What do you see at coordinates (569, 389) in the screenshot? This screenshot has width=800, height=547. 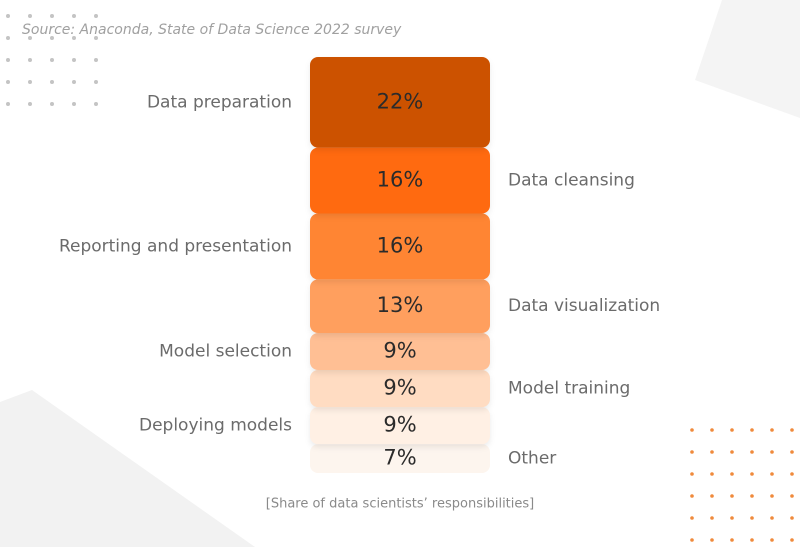 I see `category-label: Model training` at bounding box center [569, 389].